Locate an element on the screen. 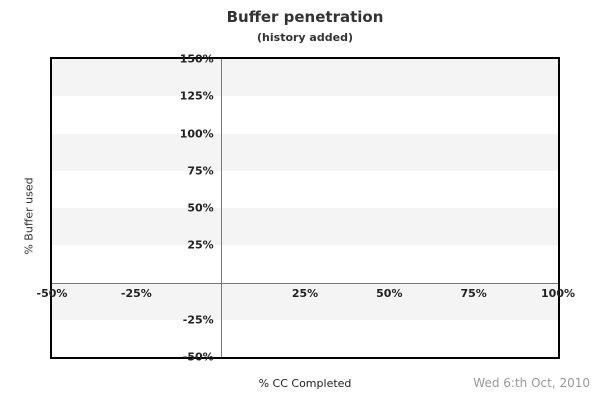  y-axis-zero-line is located at coordinates (221, 208).